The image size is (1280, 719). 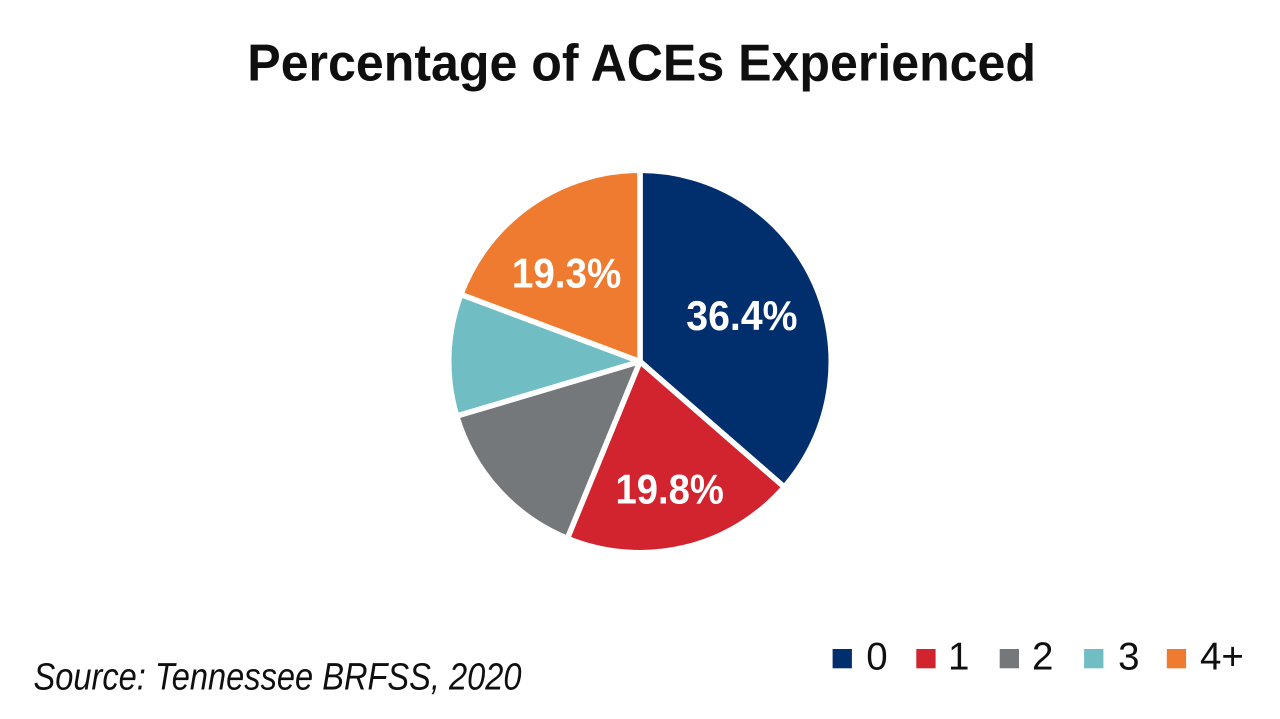 What do you see at coordinates (1128, 657) in the screenshot?
I see `svg-text: 3` at bounding box center [1128, 657].